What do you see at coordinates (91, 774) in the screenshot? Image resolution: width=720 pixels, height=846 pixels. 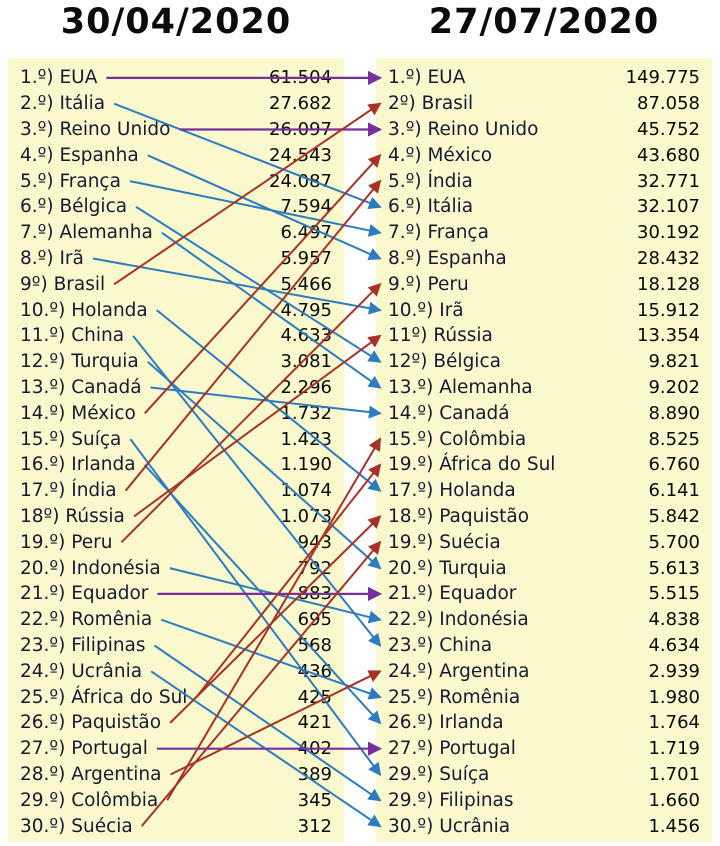 I see `rank-country-label: 28.º) Argentina` at bounding box center [91, 774].